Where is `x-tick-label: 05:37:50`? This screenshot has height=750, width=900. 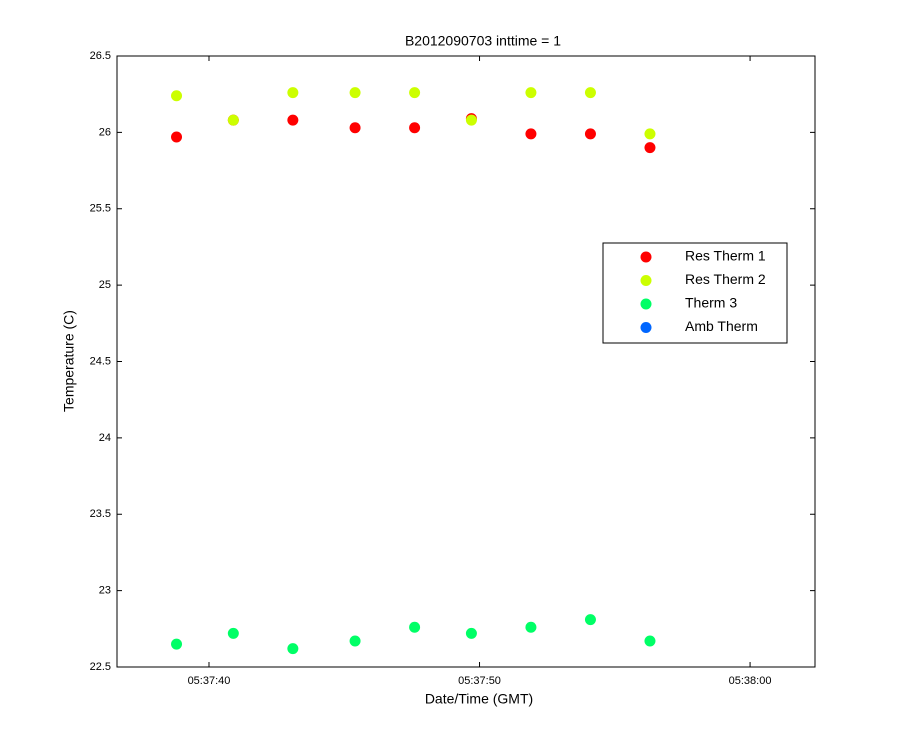
x-tick-label: 05:37:50 is located at coordinates (479, 681).